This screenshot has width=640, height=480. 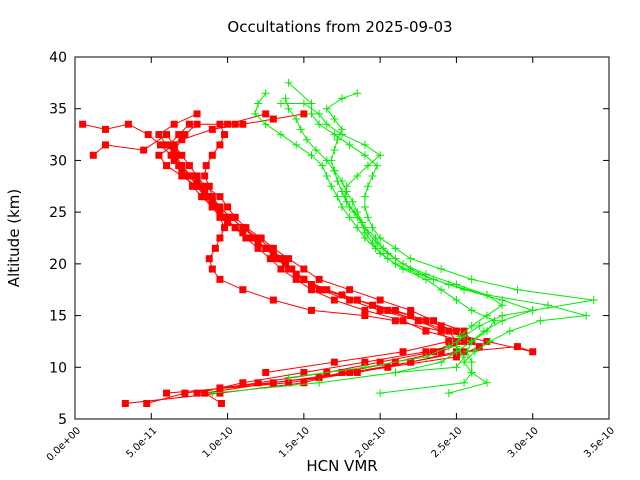 I want to click on y-tick-label: 10, so click(x=58, y=368).